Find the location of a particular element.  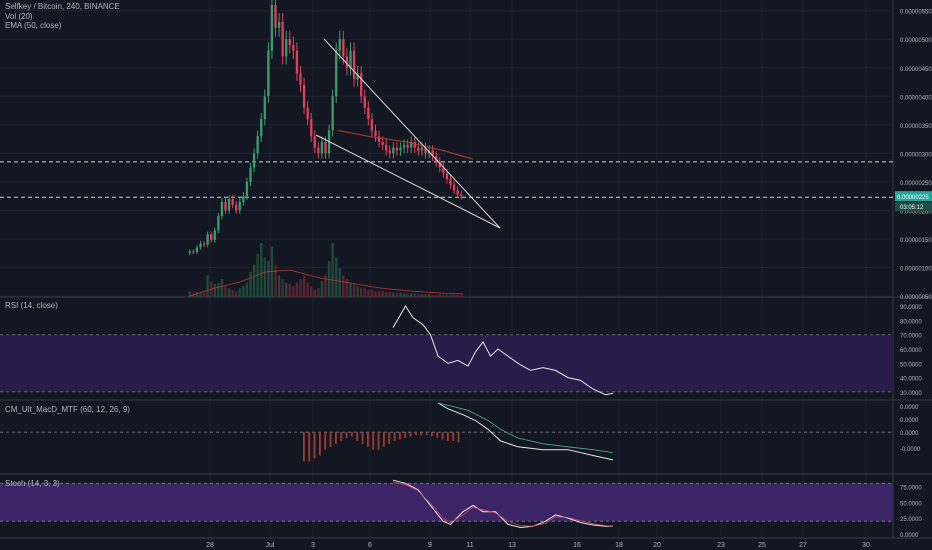

rsi-band is located at coordinates (446, 363).